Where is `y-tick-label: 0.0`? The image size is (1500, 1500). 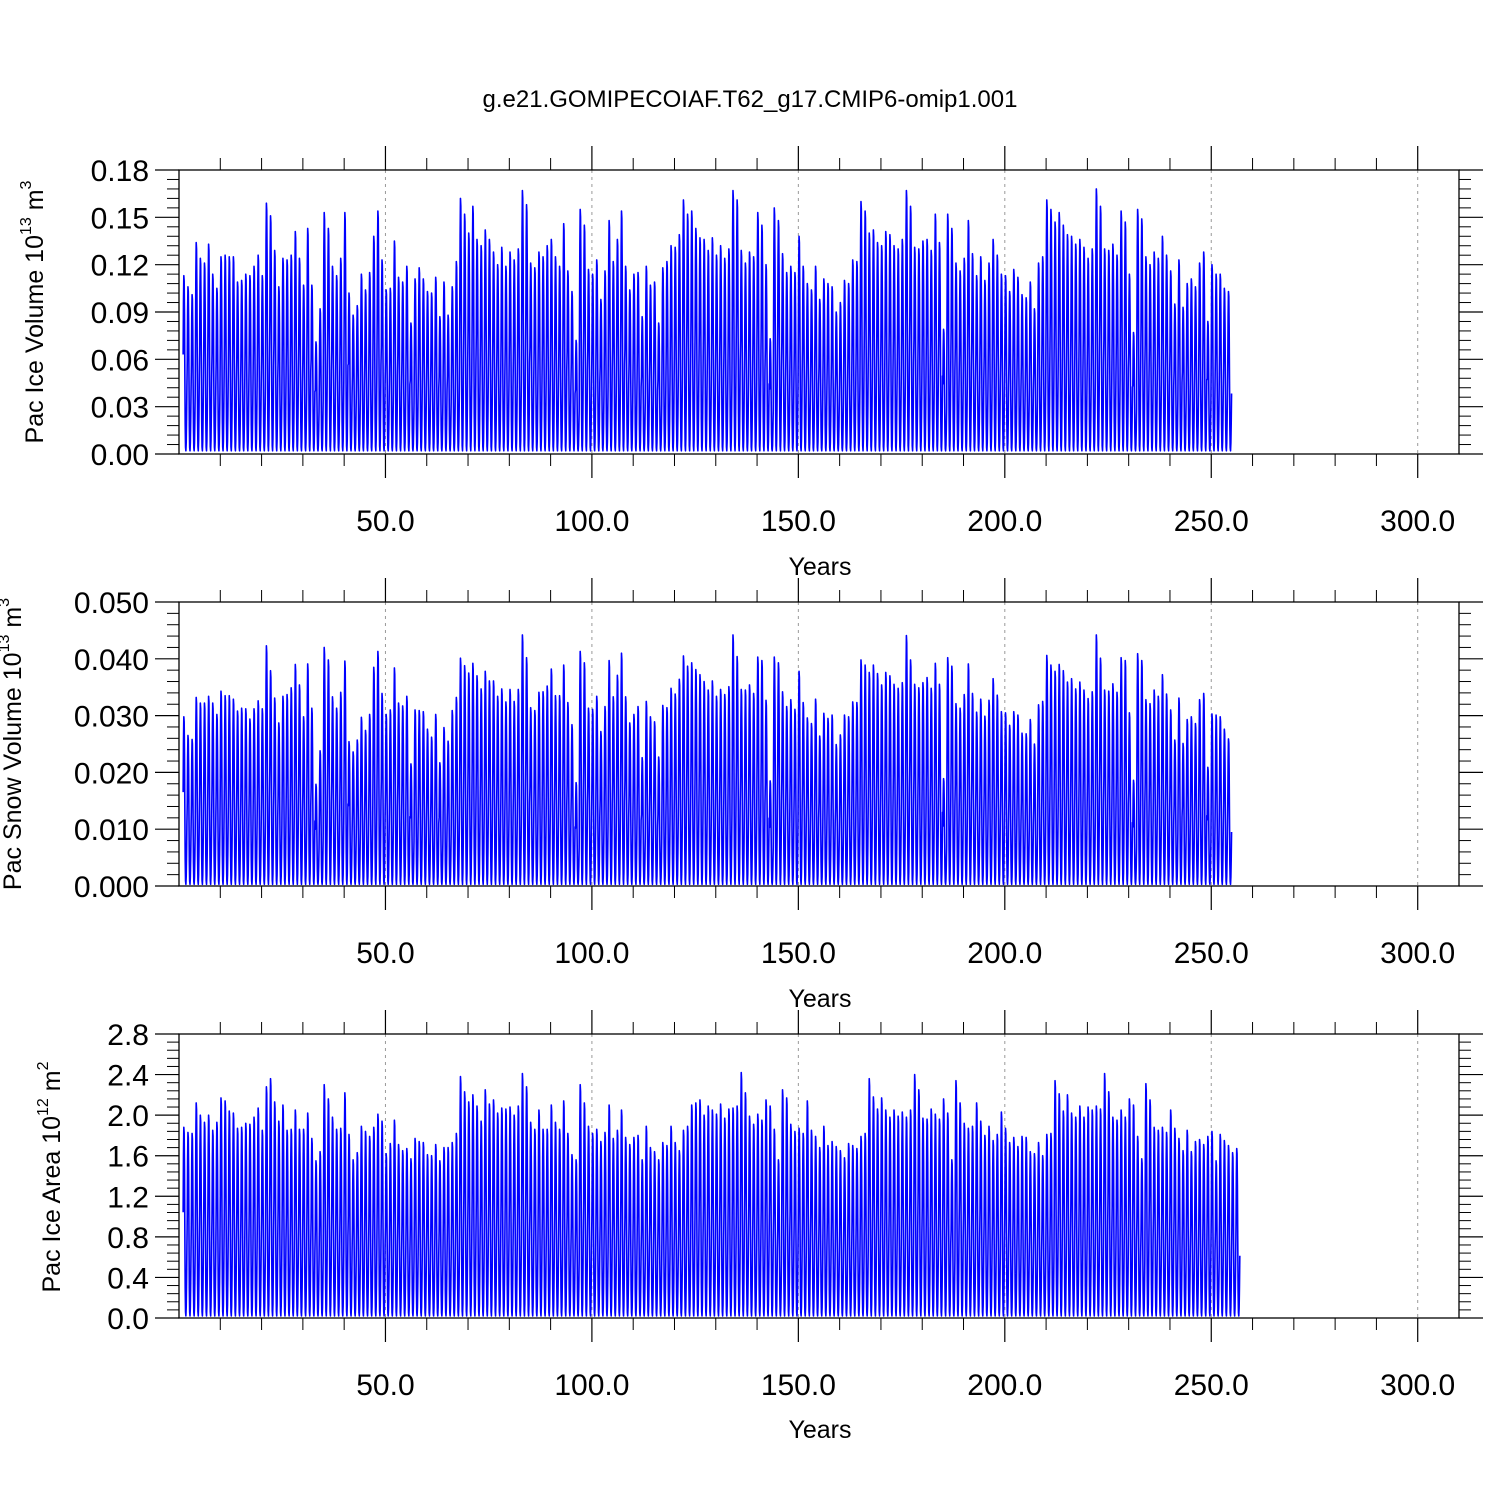 y-tick-label: 0.0 is located at coordinates (128, 1319).